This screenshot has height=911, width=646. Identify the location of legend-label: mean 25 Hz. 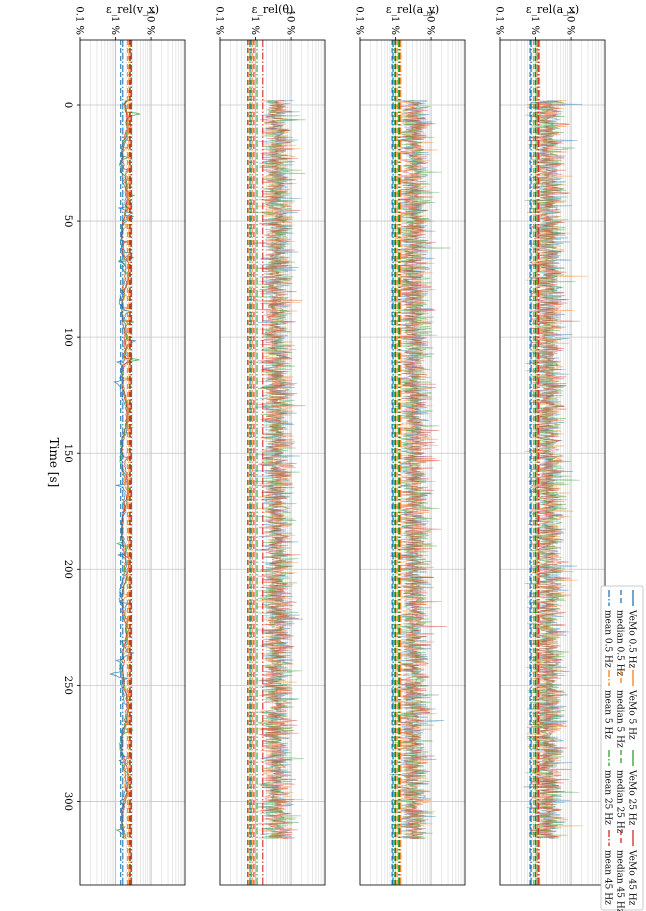
(608, 797).